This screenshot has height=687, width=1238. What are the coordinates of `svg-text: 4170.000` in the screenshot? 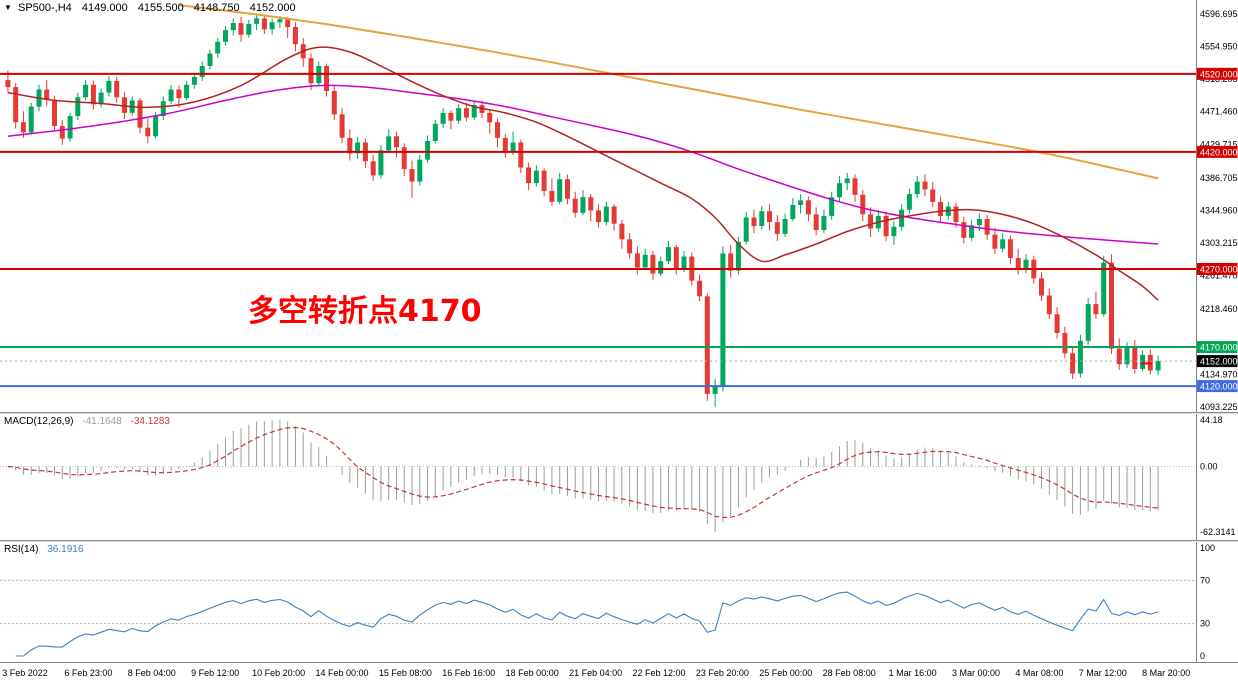 It's located at (1219, 348).